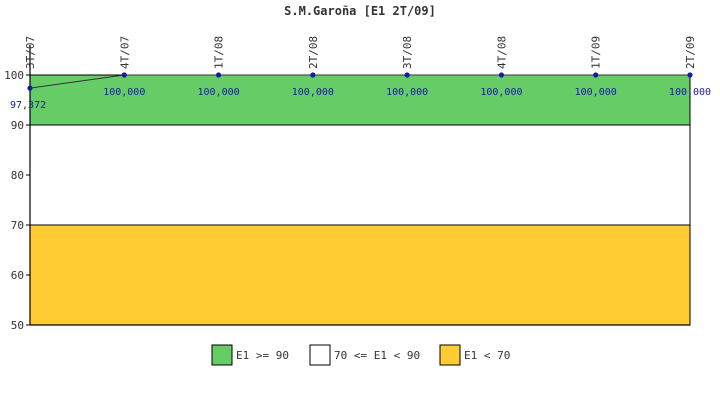 Image resolution: width=720 pixels, height=400 pixels. Describe the element at coordinates (360, 11) in the screenshot. I see `chart-title: S.M.Garoña [E1 2T/09]` at that location.